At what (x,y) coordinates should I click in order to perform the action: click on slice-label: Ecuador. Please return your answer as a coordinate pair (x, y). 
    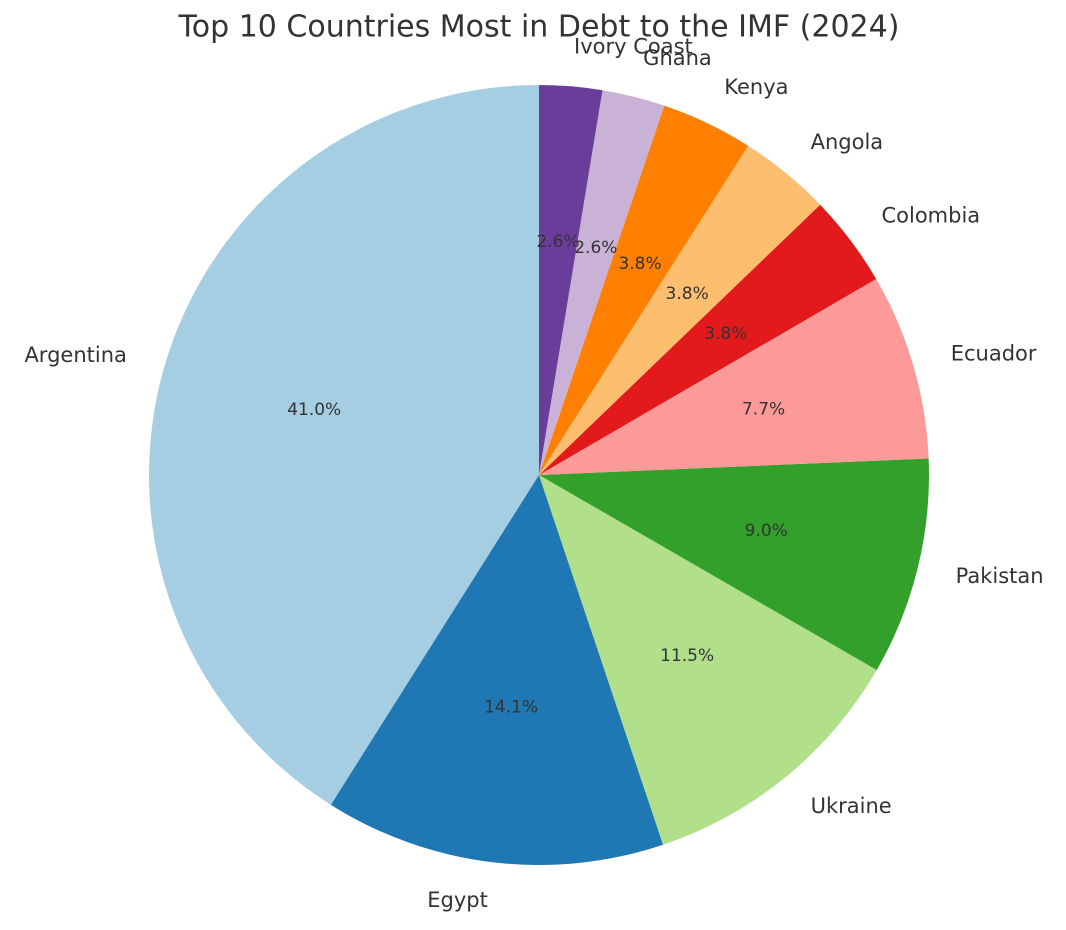
    Looking at the image, I should click on (994, 354).